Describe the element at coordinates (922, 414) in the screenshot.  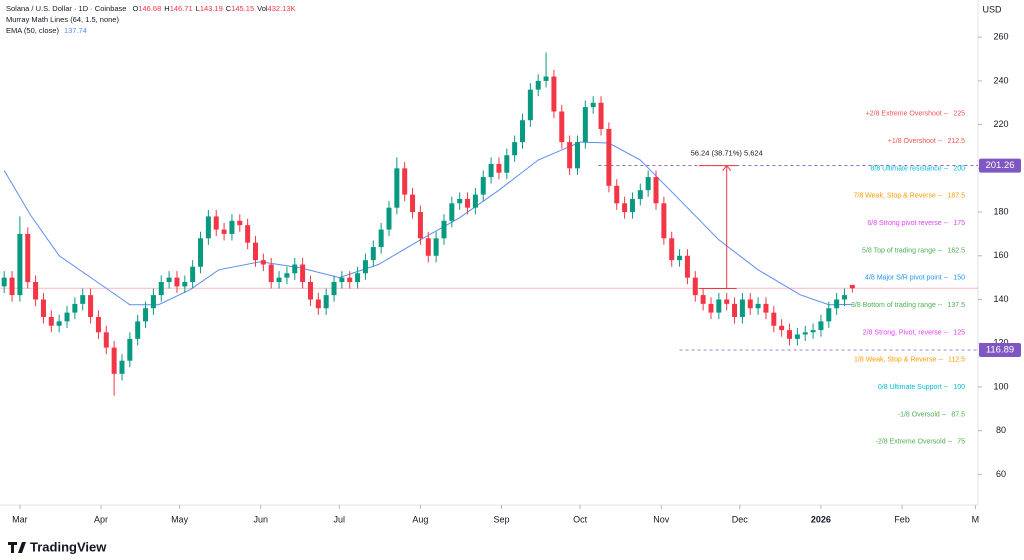
I see `murray-level-label: -1/8 Oversold --` at that location.